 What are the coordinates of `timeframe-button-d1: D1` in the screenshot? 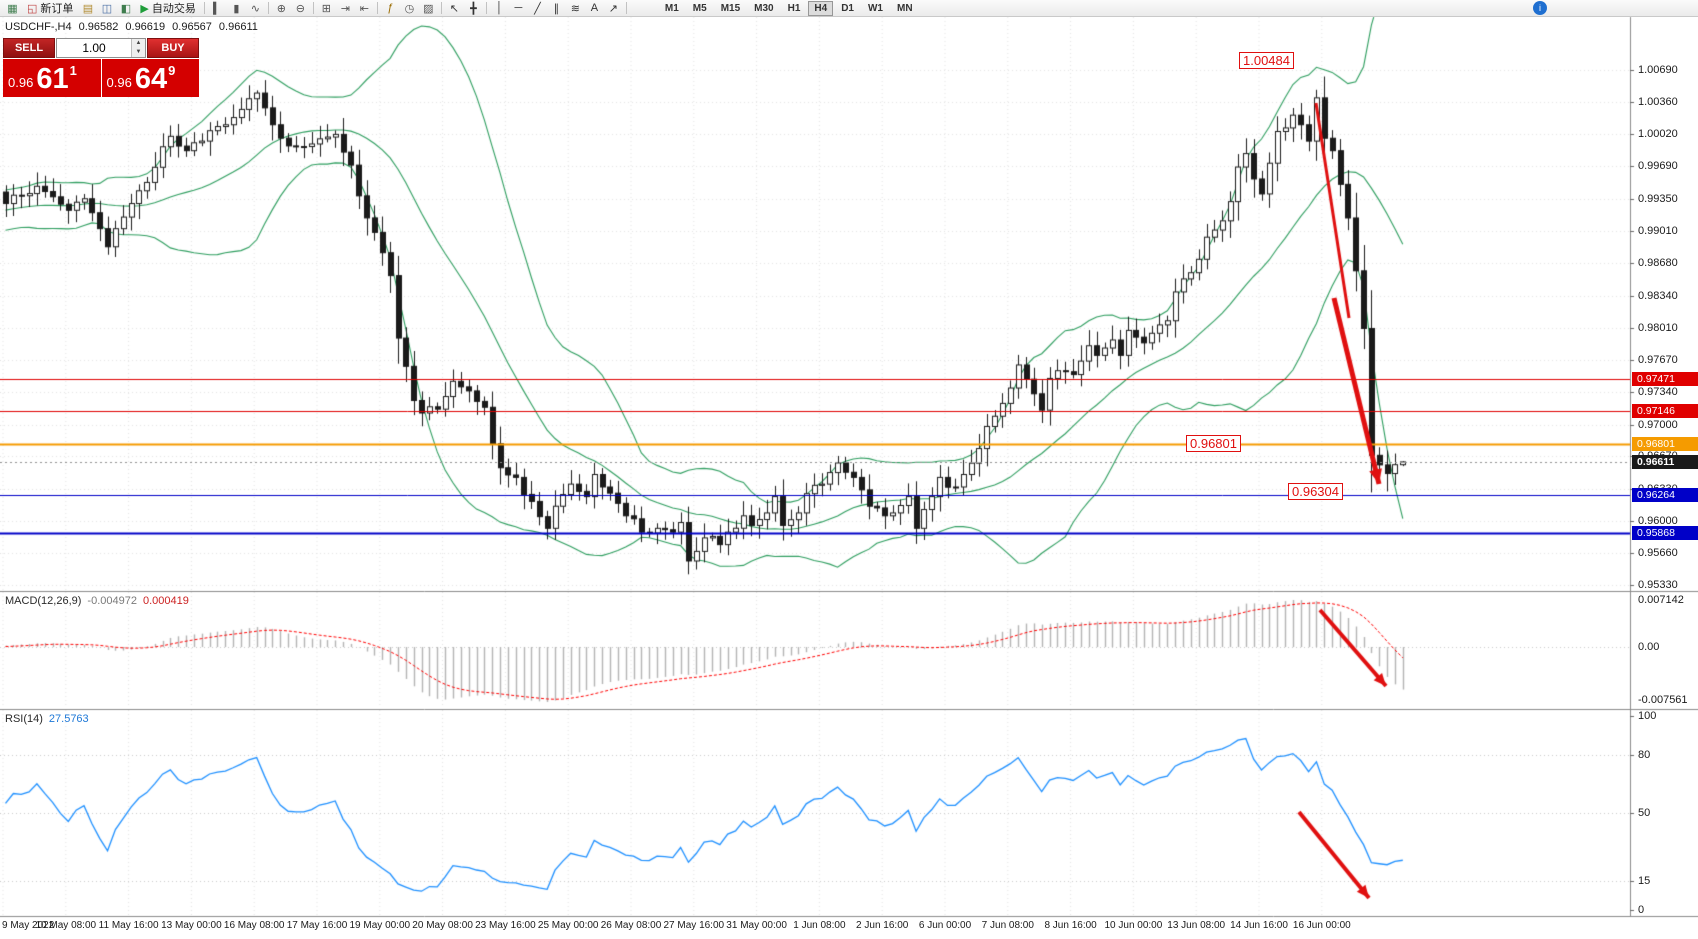 It's located at (847, 8).